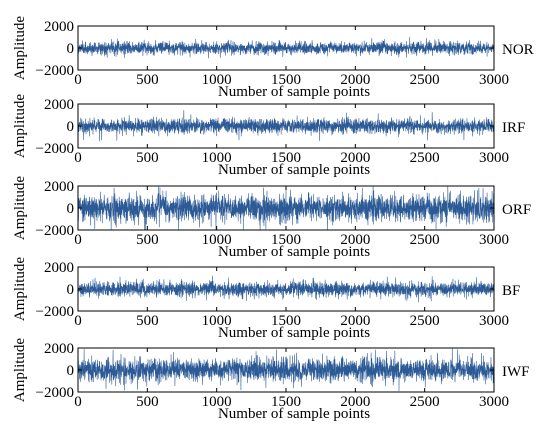  Describe the element at coordinates (286, 47) in the screenshot. I see `signal-trace-nor` at that location.